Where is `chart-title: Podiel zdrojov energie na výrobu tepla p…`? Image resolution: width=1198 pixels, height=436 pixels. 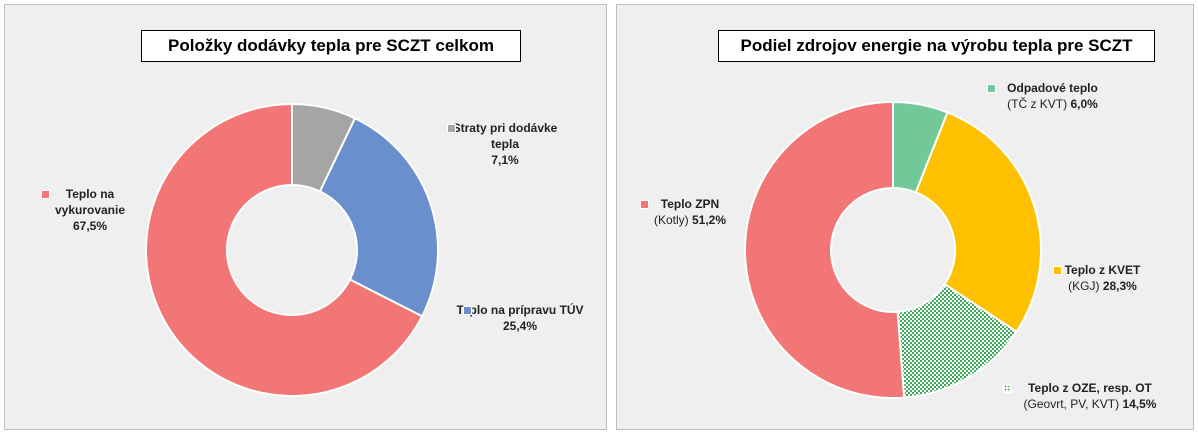 chart-title: Podiel zdrojov energie na výrobu tepla p… is located at coordinates (936, 46).